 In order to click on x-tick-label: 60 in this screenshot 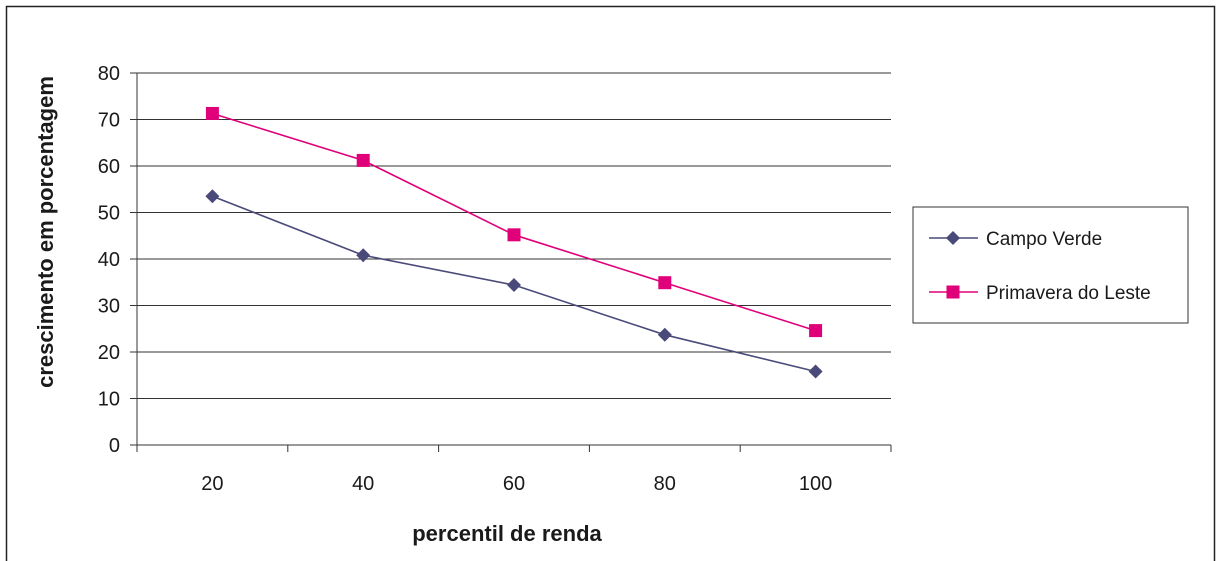, I will do `click(514, 484)`.